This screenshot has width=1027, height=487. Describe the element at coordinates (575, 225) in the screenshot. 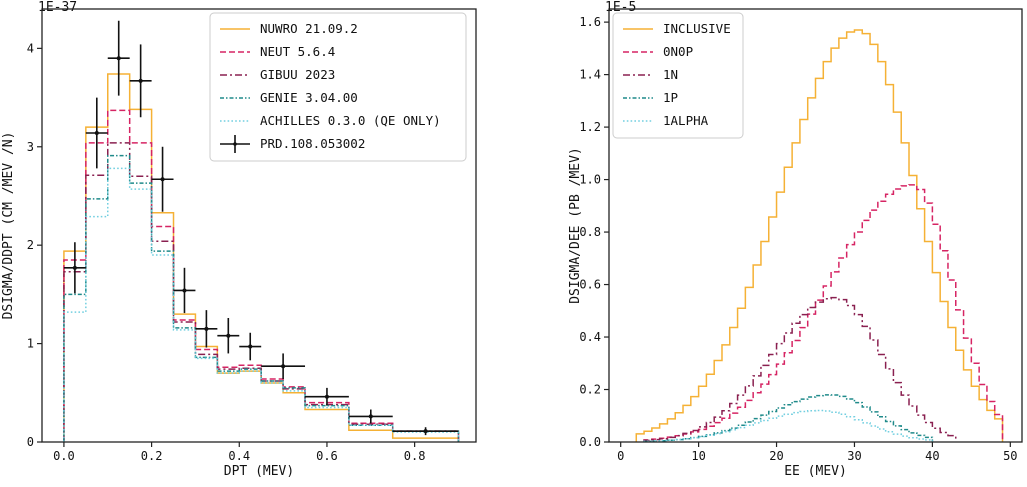

I see `right-y-axis-label: DSIGMA/DEE (PB /MEV)` at that location.